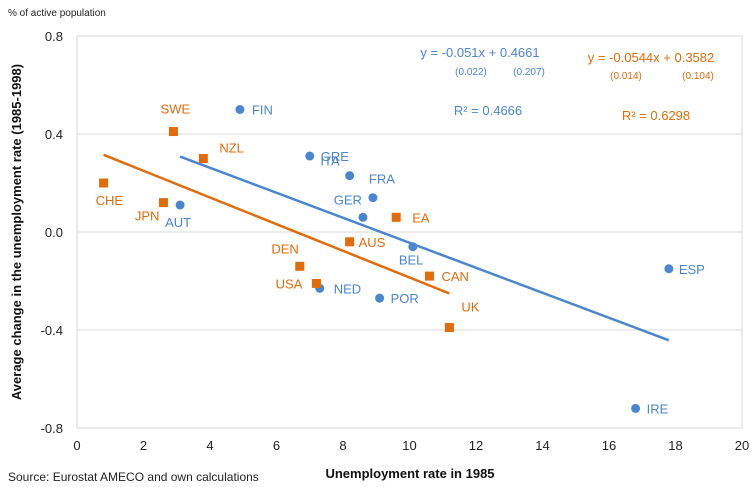  Describe the element at coordinates (54, 36) in the screenshot. I see `y-tick-label: 0.8` at that location.